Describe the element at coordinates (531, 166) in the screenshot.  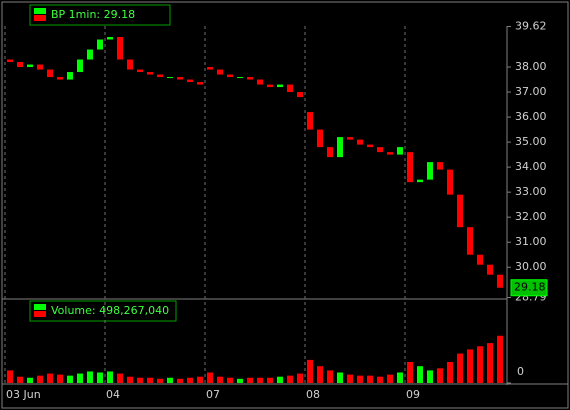
I see `y-tick-label: 34.00` at that location.